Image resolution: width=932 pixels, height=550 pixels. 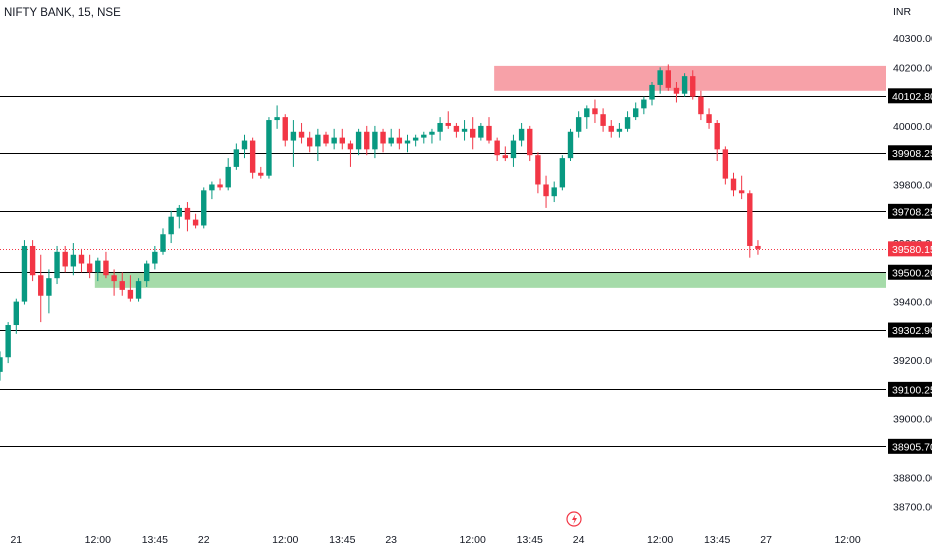 I want to click on level-price-label: 39302.90, so click(x=910, y=330).